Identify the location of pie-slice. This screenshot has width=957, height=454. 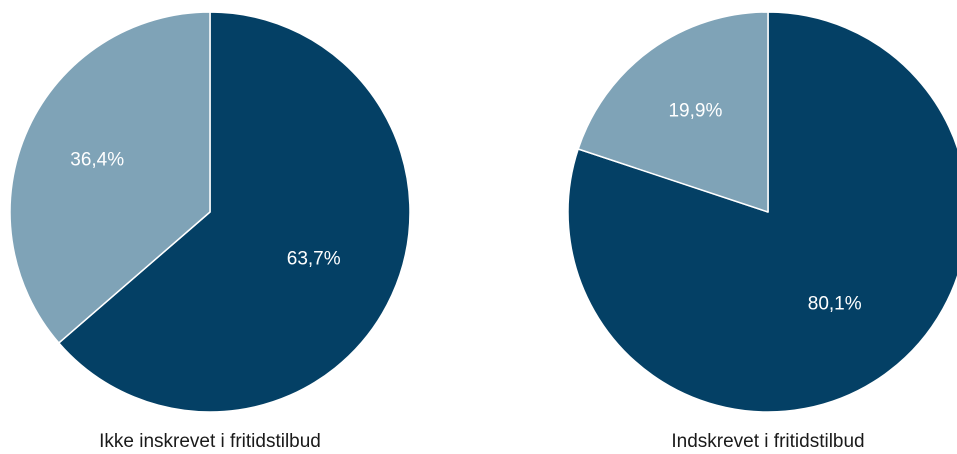
(673, 112).